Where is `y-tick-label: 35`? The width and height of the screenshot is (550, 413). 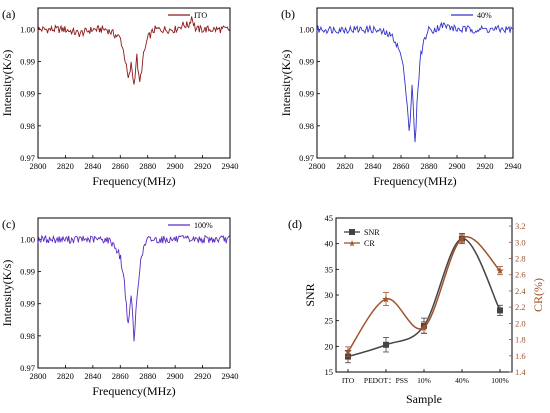
y-tick-label: 35 is located at coordinates (329, 269).